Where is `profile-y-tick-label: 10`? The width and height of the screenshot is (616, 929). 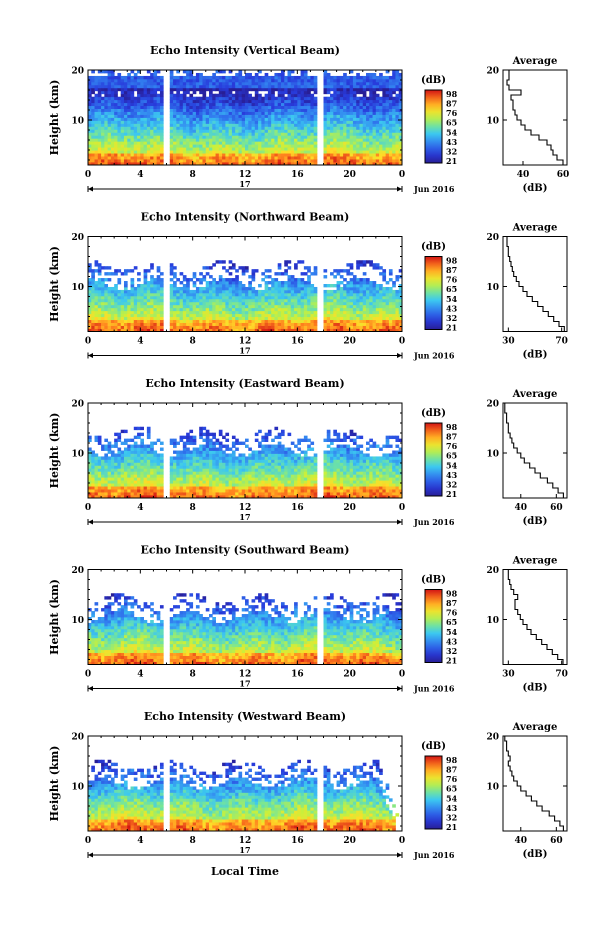
profile-y-tick-label: 10 is located at coordinates (492, 122).